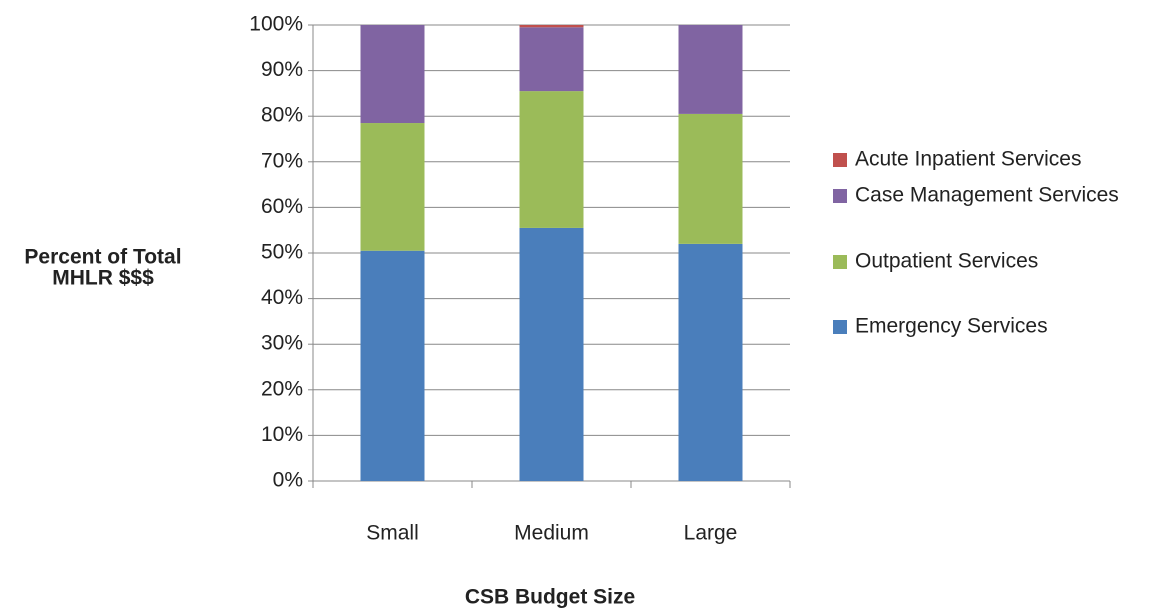  I want to click on legend-label: Outpatient Services, so click(946, 261).